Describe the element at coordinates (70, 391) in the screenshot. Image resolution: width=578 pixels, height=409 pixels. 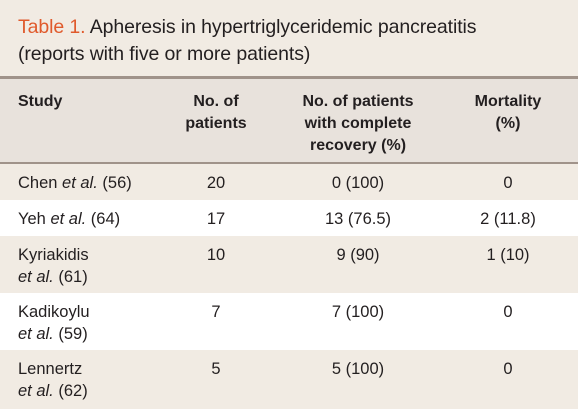
I see `study-ref: (62)` at that location.